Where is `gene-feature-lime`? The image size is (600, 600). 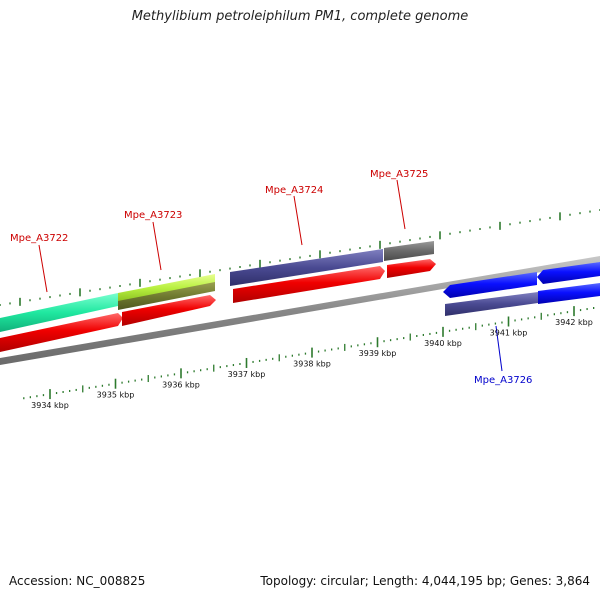
gene-feature-lime is located at coordinates (166, 288).